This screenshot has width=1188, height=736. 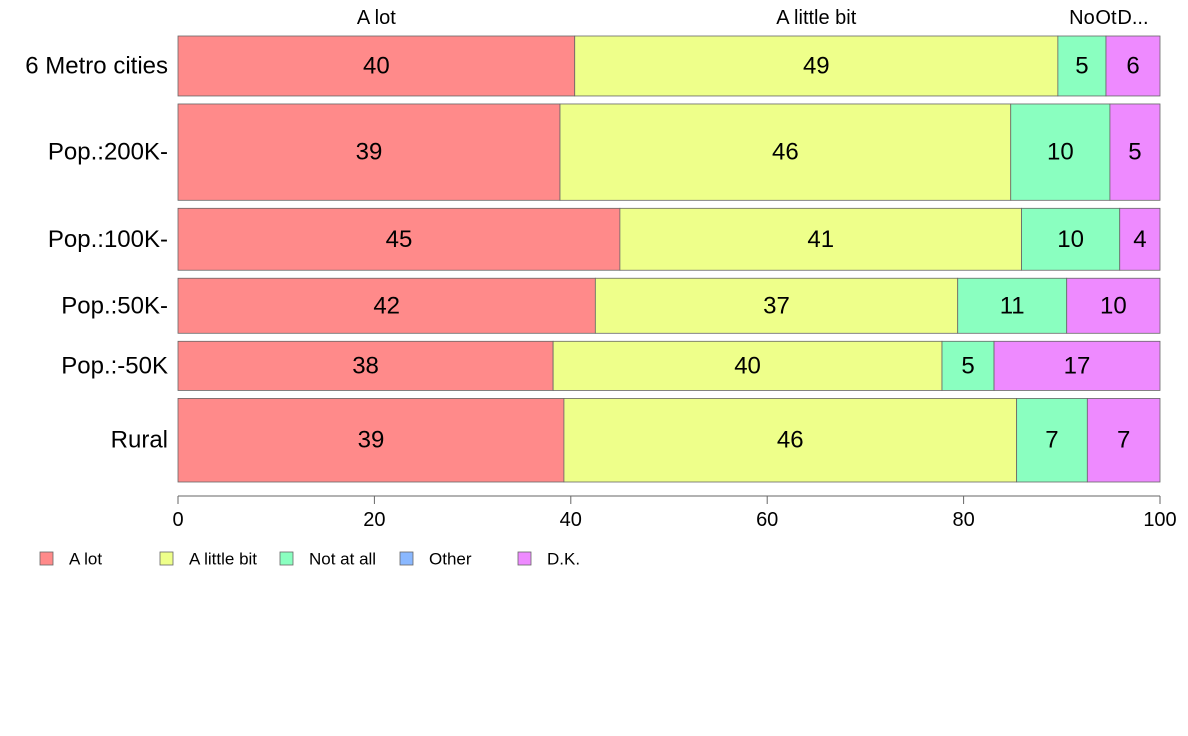 I want to click on legend: A lot A little bit Not at all Other D.K., so click(x=309, y=559).